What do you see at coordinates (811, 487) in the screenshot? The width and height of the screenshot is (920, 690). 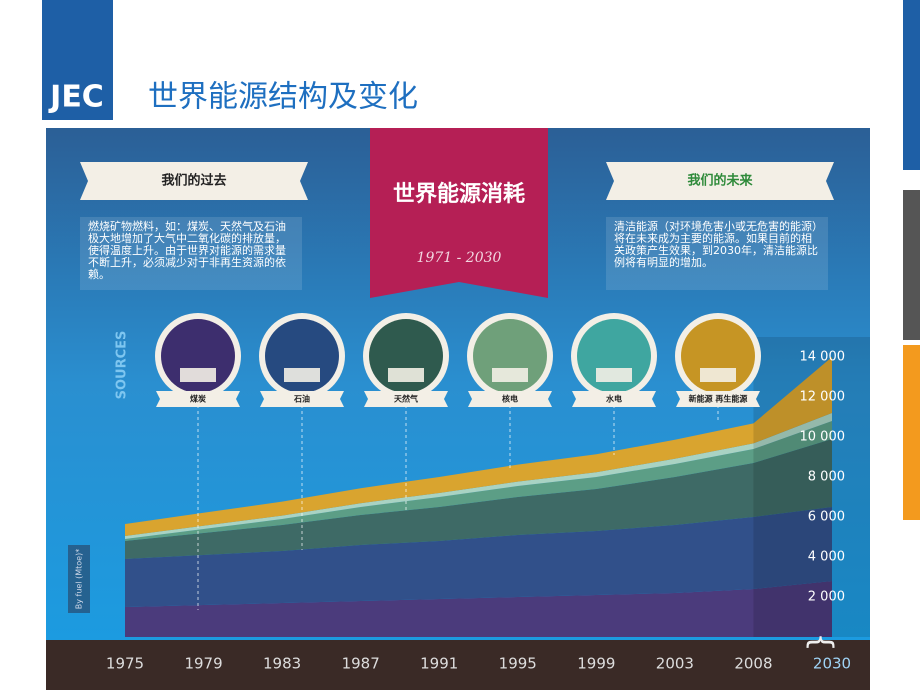 I see `forecast-shade` at bounding box center [811, 487].